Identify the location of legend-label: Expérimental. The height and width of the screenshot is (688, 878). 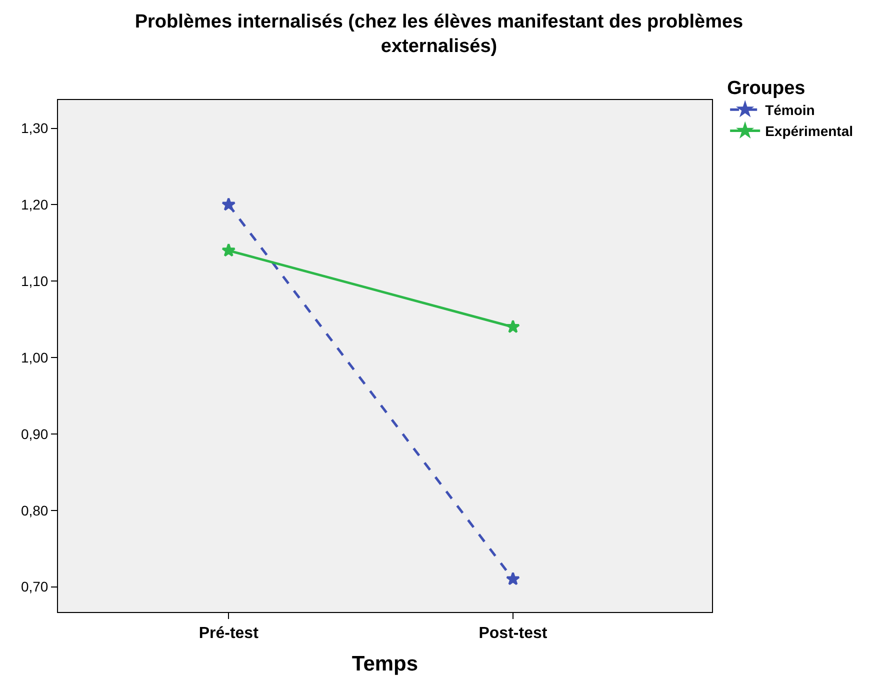
(809, 131).